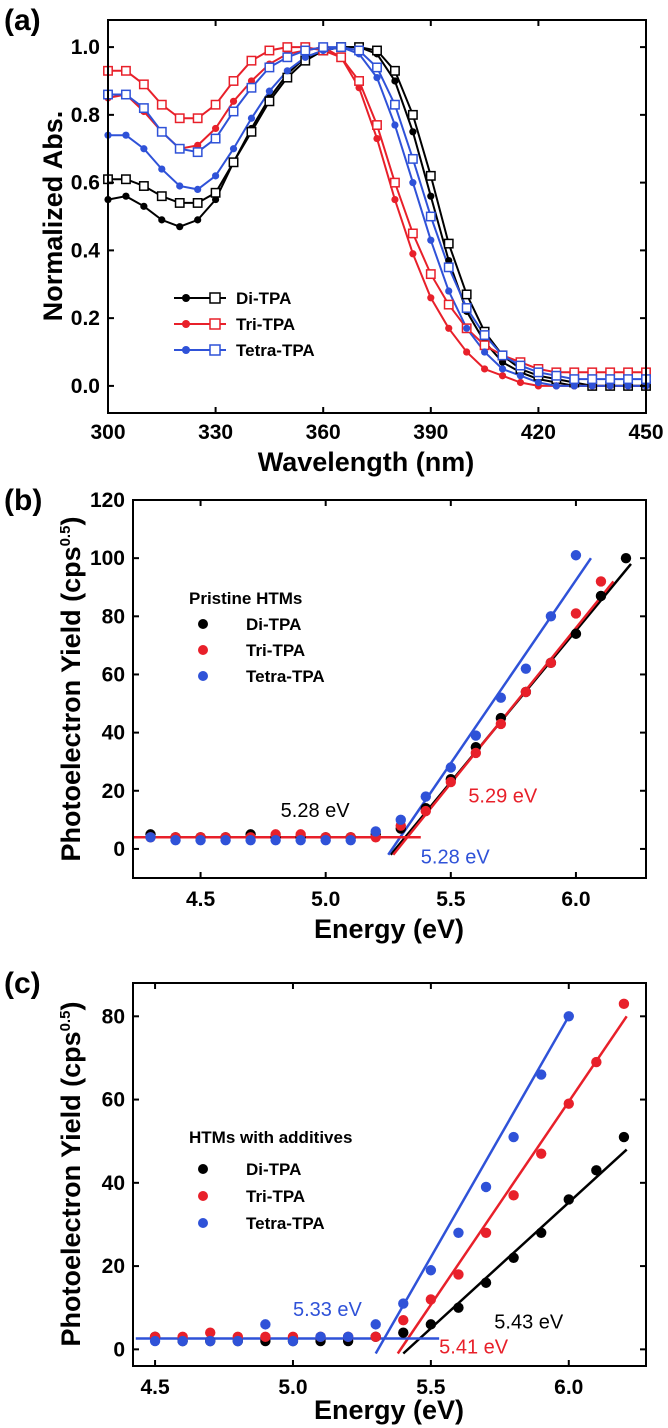 The image size is (668, 1428). What do you see at coordinates (431, 1387) in the screenshot?
I see `x-tick-label: 5.5` at bounding box center [431, 1387].